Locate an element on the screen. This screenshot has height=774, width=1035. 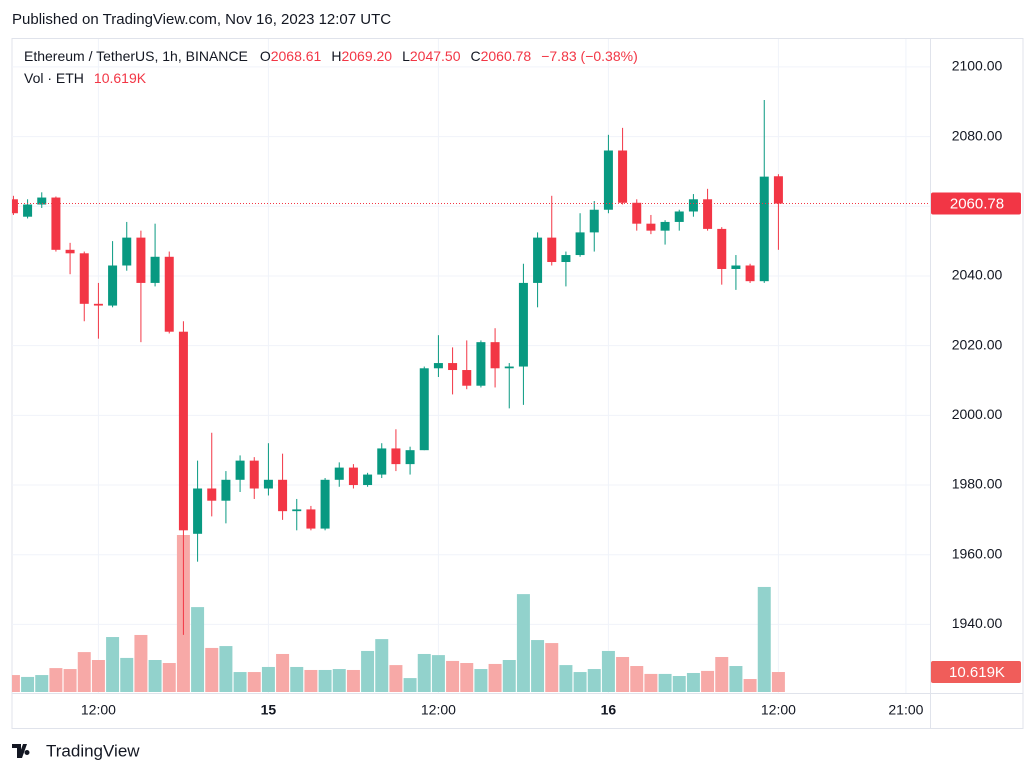
legend-value: 2068.61 is located at coordinates (296, 56).